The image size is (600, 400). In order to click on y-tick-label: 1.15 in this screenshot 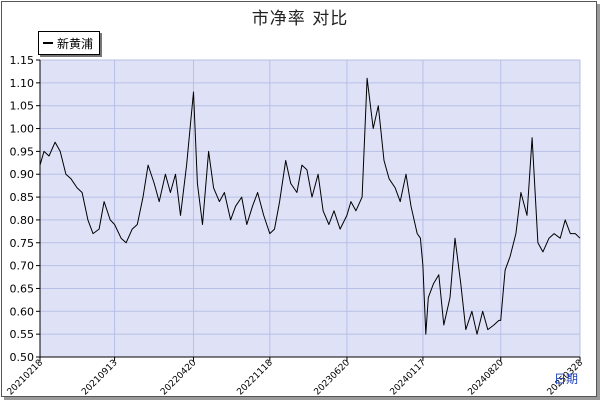, I will do `click(22, 60)`.